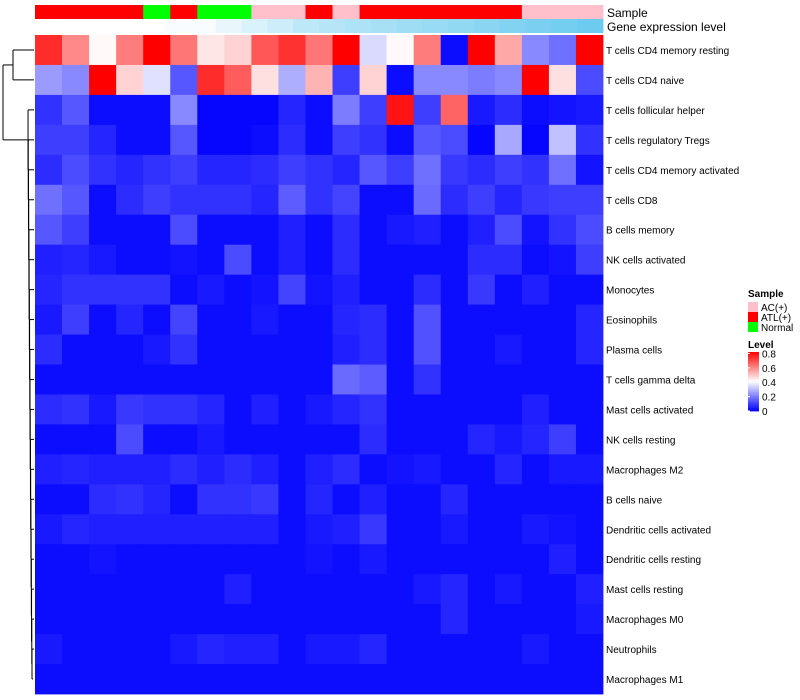 The height and width of the screenshot is (700, 800). I want to click on row-label: T cells follicular helper, so click(655, 111).